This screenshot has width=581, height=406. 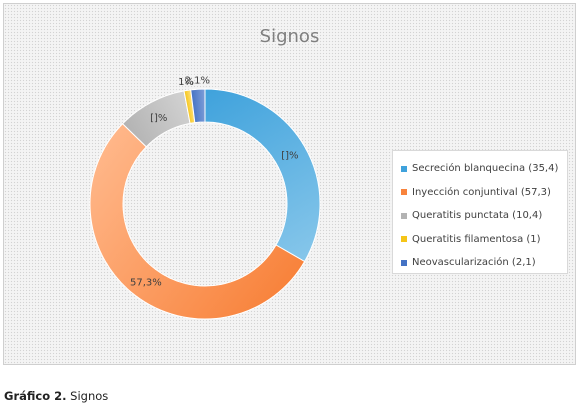 What do you see at coordinates (87, 396) in the screenshot?
I see `caption-text: Signos` at bounding box center [87, 396].